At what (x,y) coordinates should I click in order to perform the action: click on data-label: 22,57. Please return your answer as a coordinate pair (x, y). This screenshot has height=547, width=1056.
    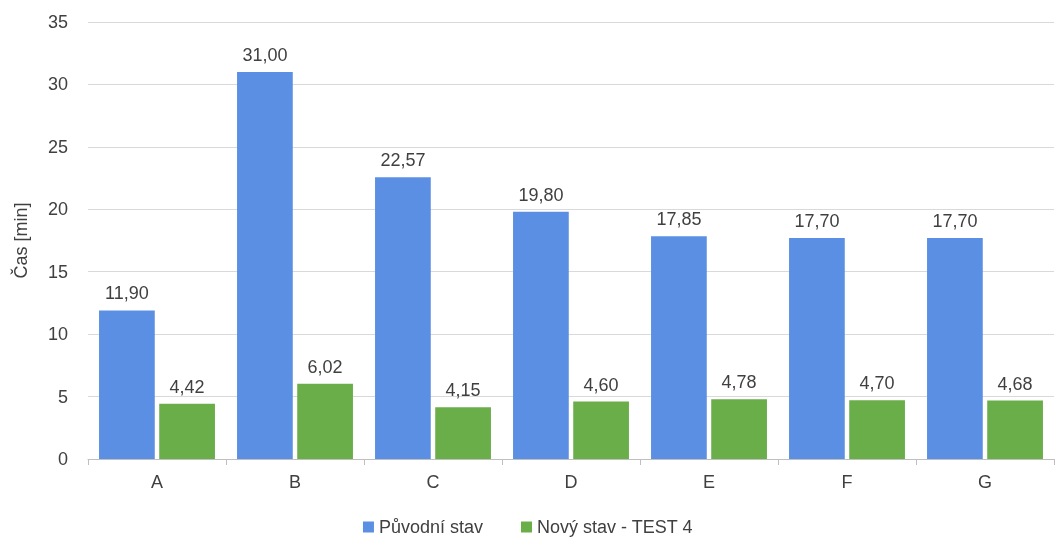
    Looking at the image, I should click on (403, 160).